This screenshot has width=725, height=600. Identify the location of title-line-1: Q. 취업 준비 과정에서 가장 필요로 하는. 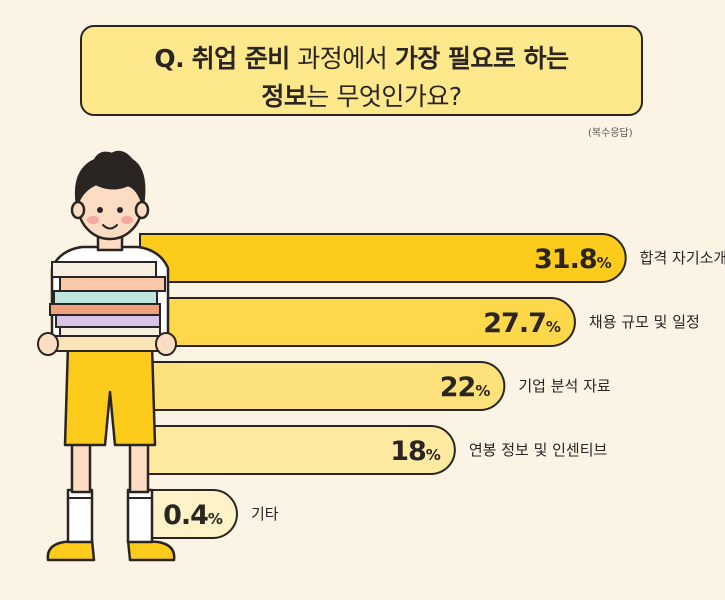
(361, 57).